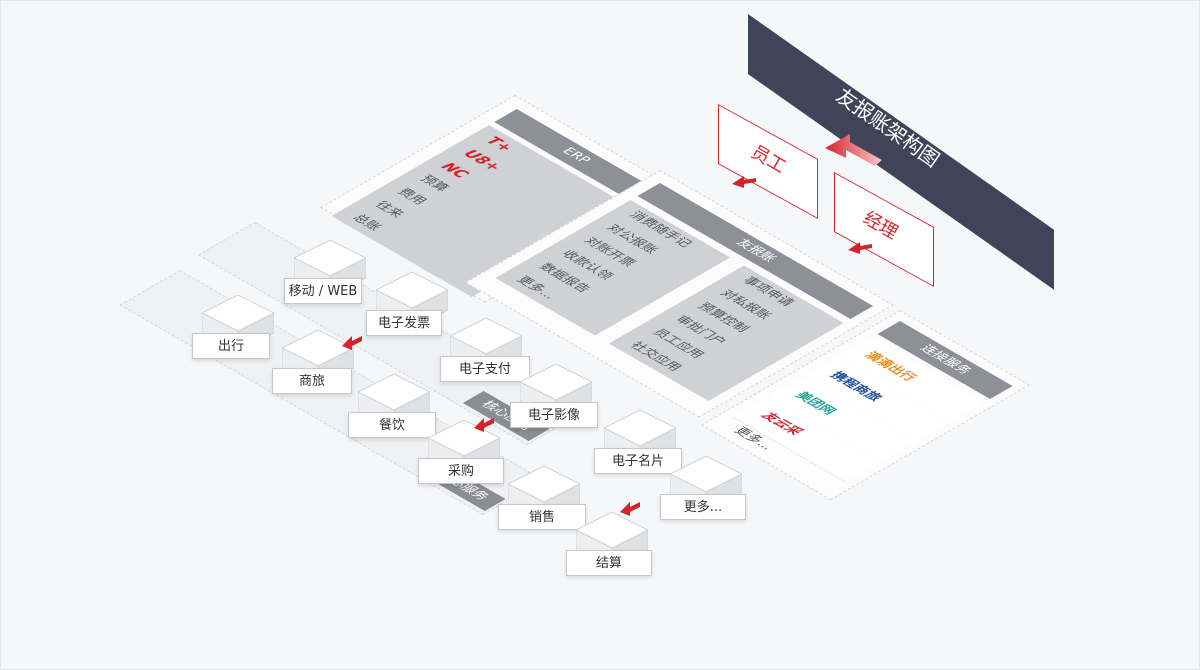 This screenshot has width=1200, height=670. What do you see at coordinates (392, 425) in the screenshot?
I see `service-label: 餐饮` at bounding box center [392, 425].